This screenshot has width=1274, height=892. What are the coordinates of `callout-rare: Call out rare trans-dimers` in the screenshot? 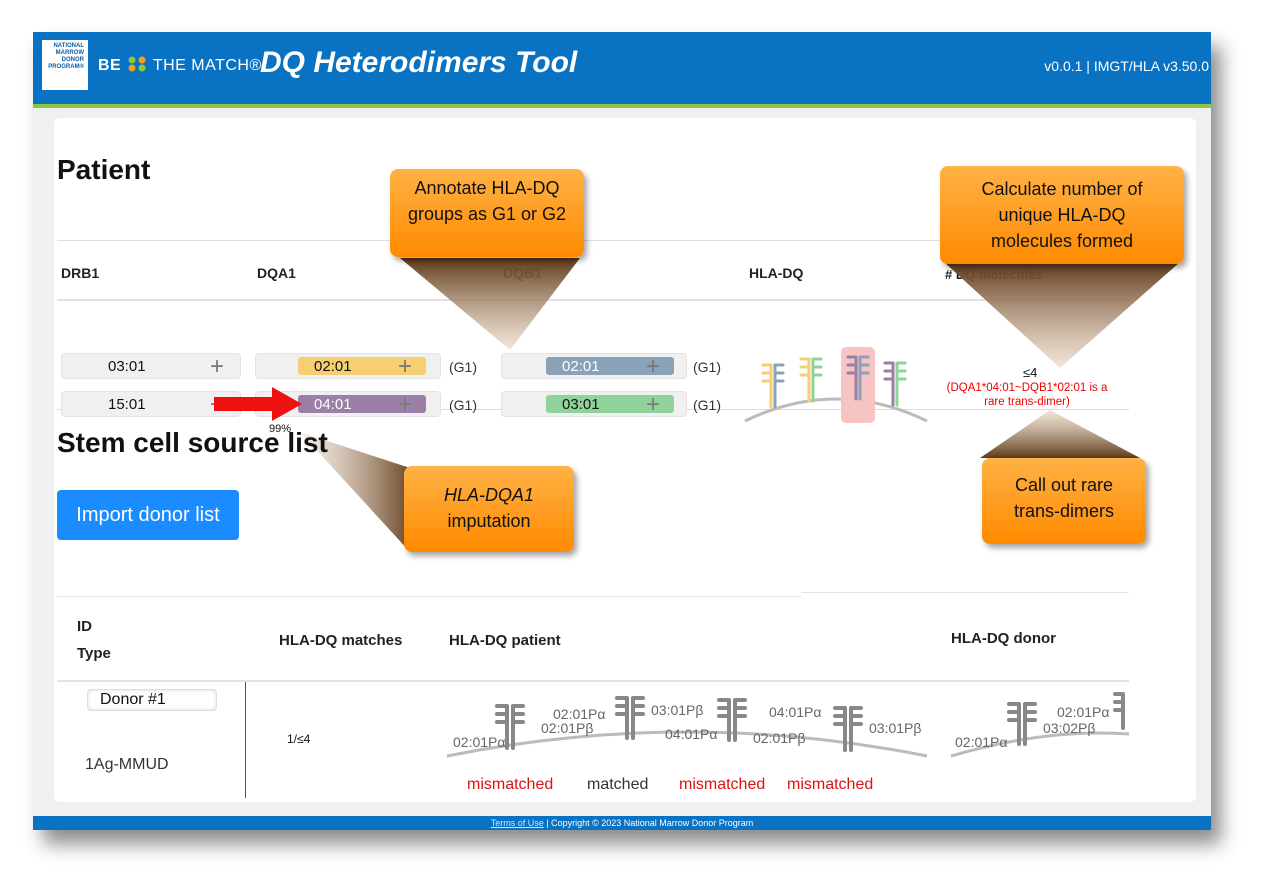 It's located at (1064, 501).